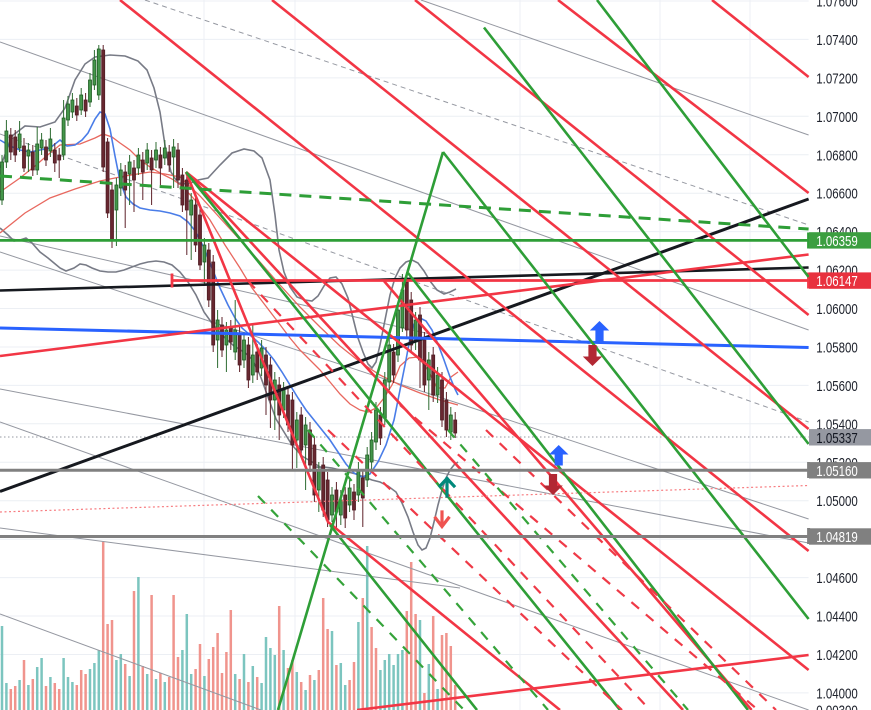  I want to click on svg-text: 1.07200, so click(837, 78).